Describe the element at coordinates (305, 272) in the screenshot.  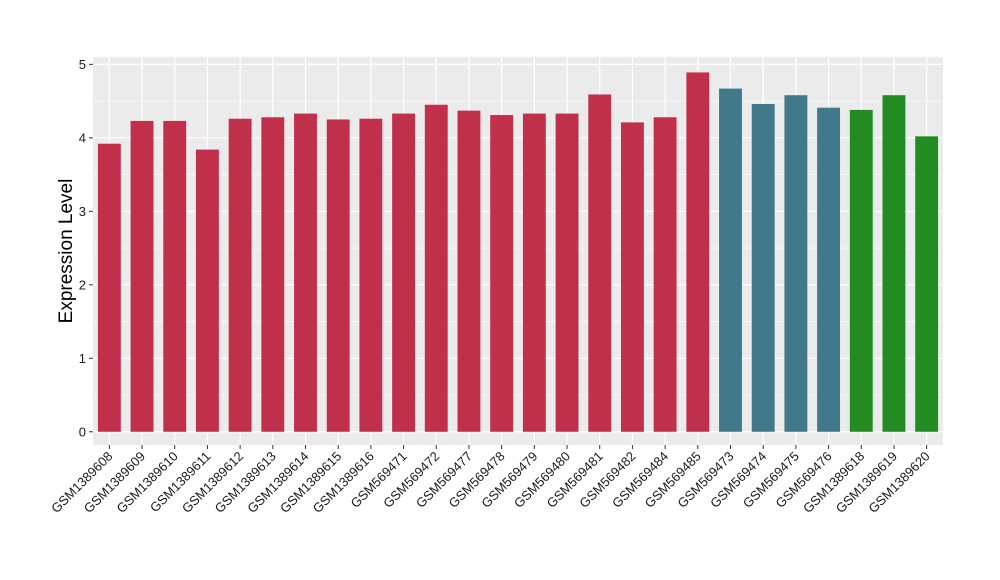
I see `bar-GSM1389614` at that location.